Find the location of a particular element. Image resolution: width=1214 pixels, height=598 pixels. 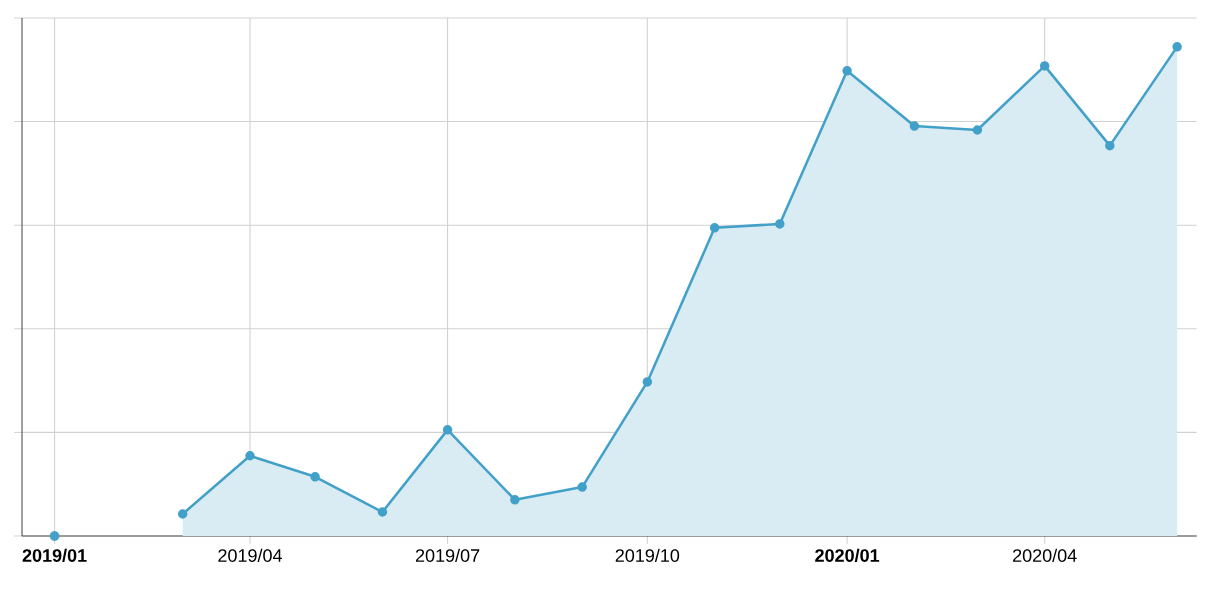

x-tick-label: 2019/01 is located at coordinates (54, 555).